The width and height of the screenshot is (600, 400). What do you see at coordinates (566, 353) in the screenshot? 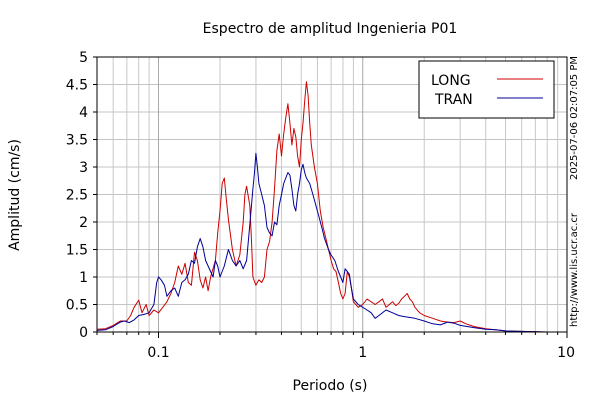
I see `x-tick-label: 10` at bounding box center [566, 353].